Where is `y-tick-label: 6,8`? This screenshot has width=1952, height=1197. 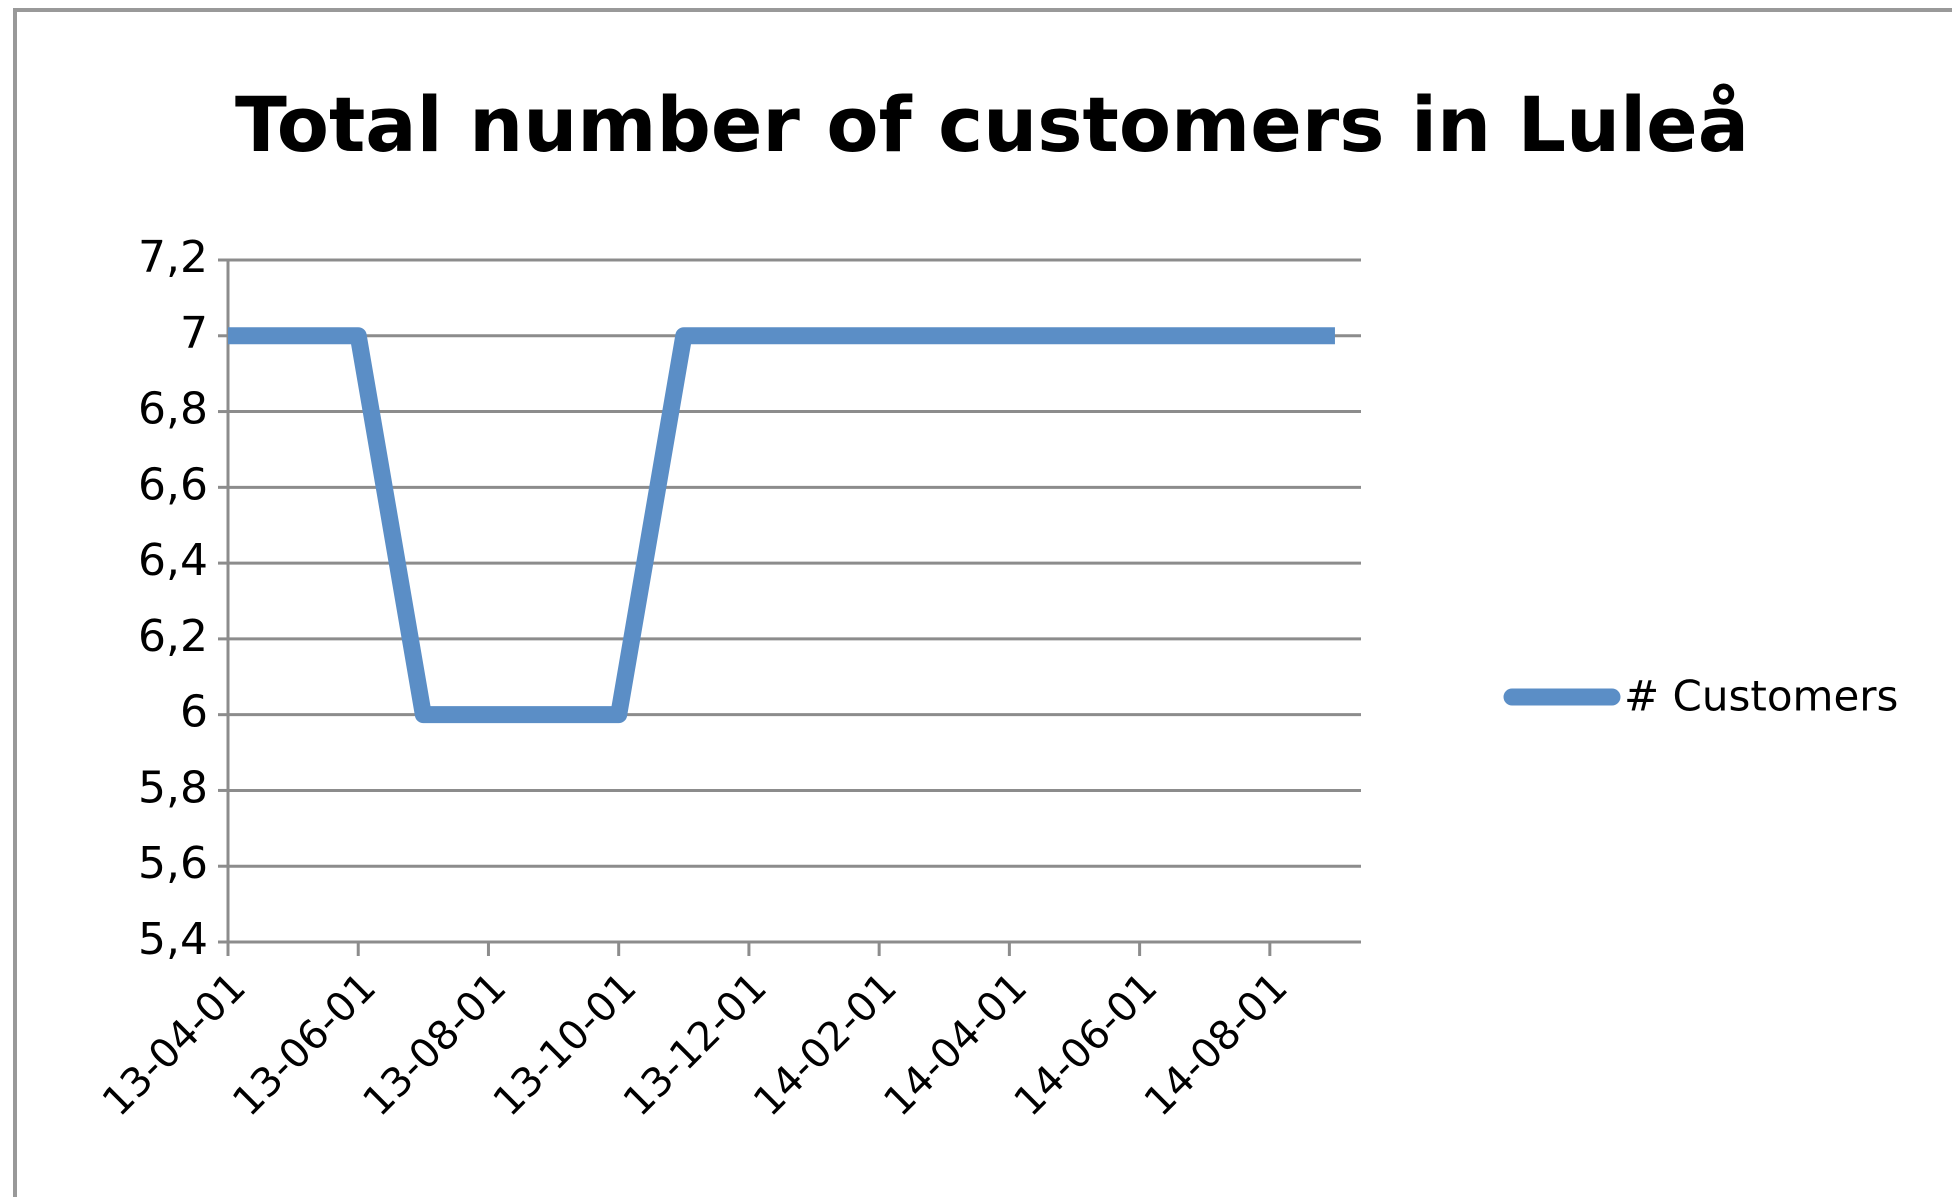
y-tick-label: 6,8 is located at coordinates (173, 409).